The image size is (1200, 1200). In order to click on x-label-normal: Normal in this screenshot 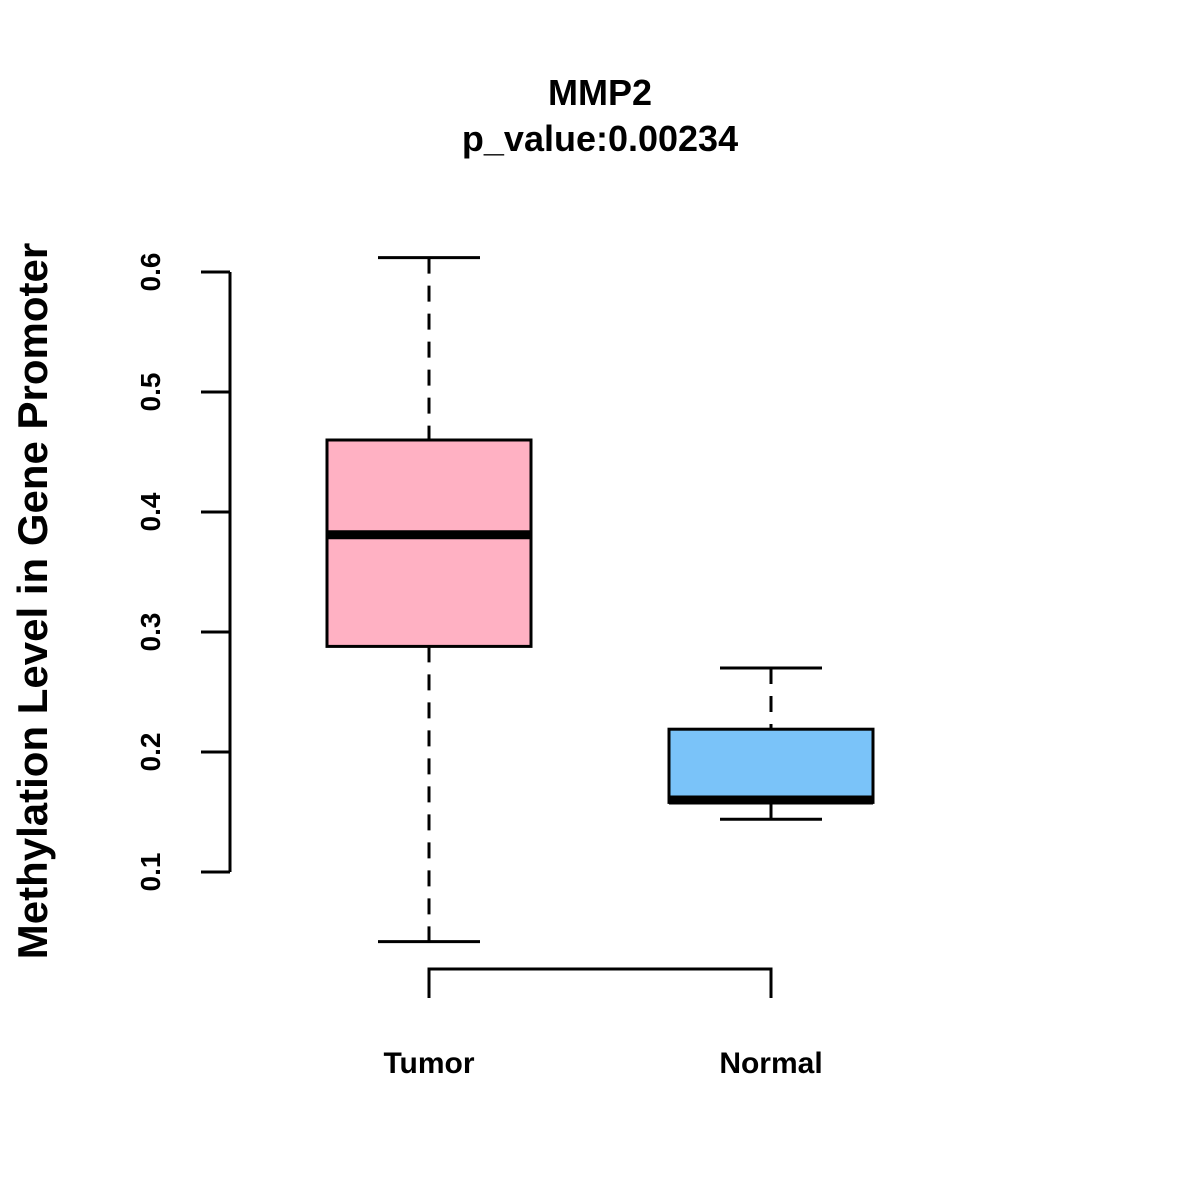, I will do `click(770, 1063)`.